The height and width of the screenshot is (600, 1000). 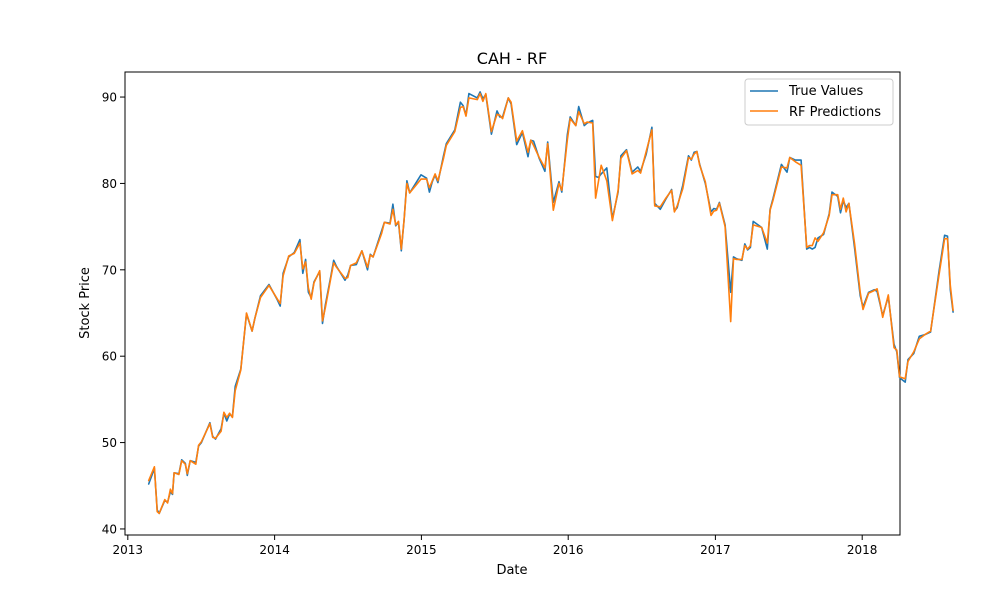 I want to click on y-tick-label: 70, so click(x=109, y=270).